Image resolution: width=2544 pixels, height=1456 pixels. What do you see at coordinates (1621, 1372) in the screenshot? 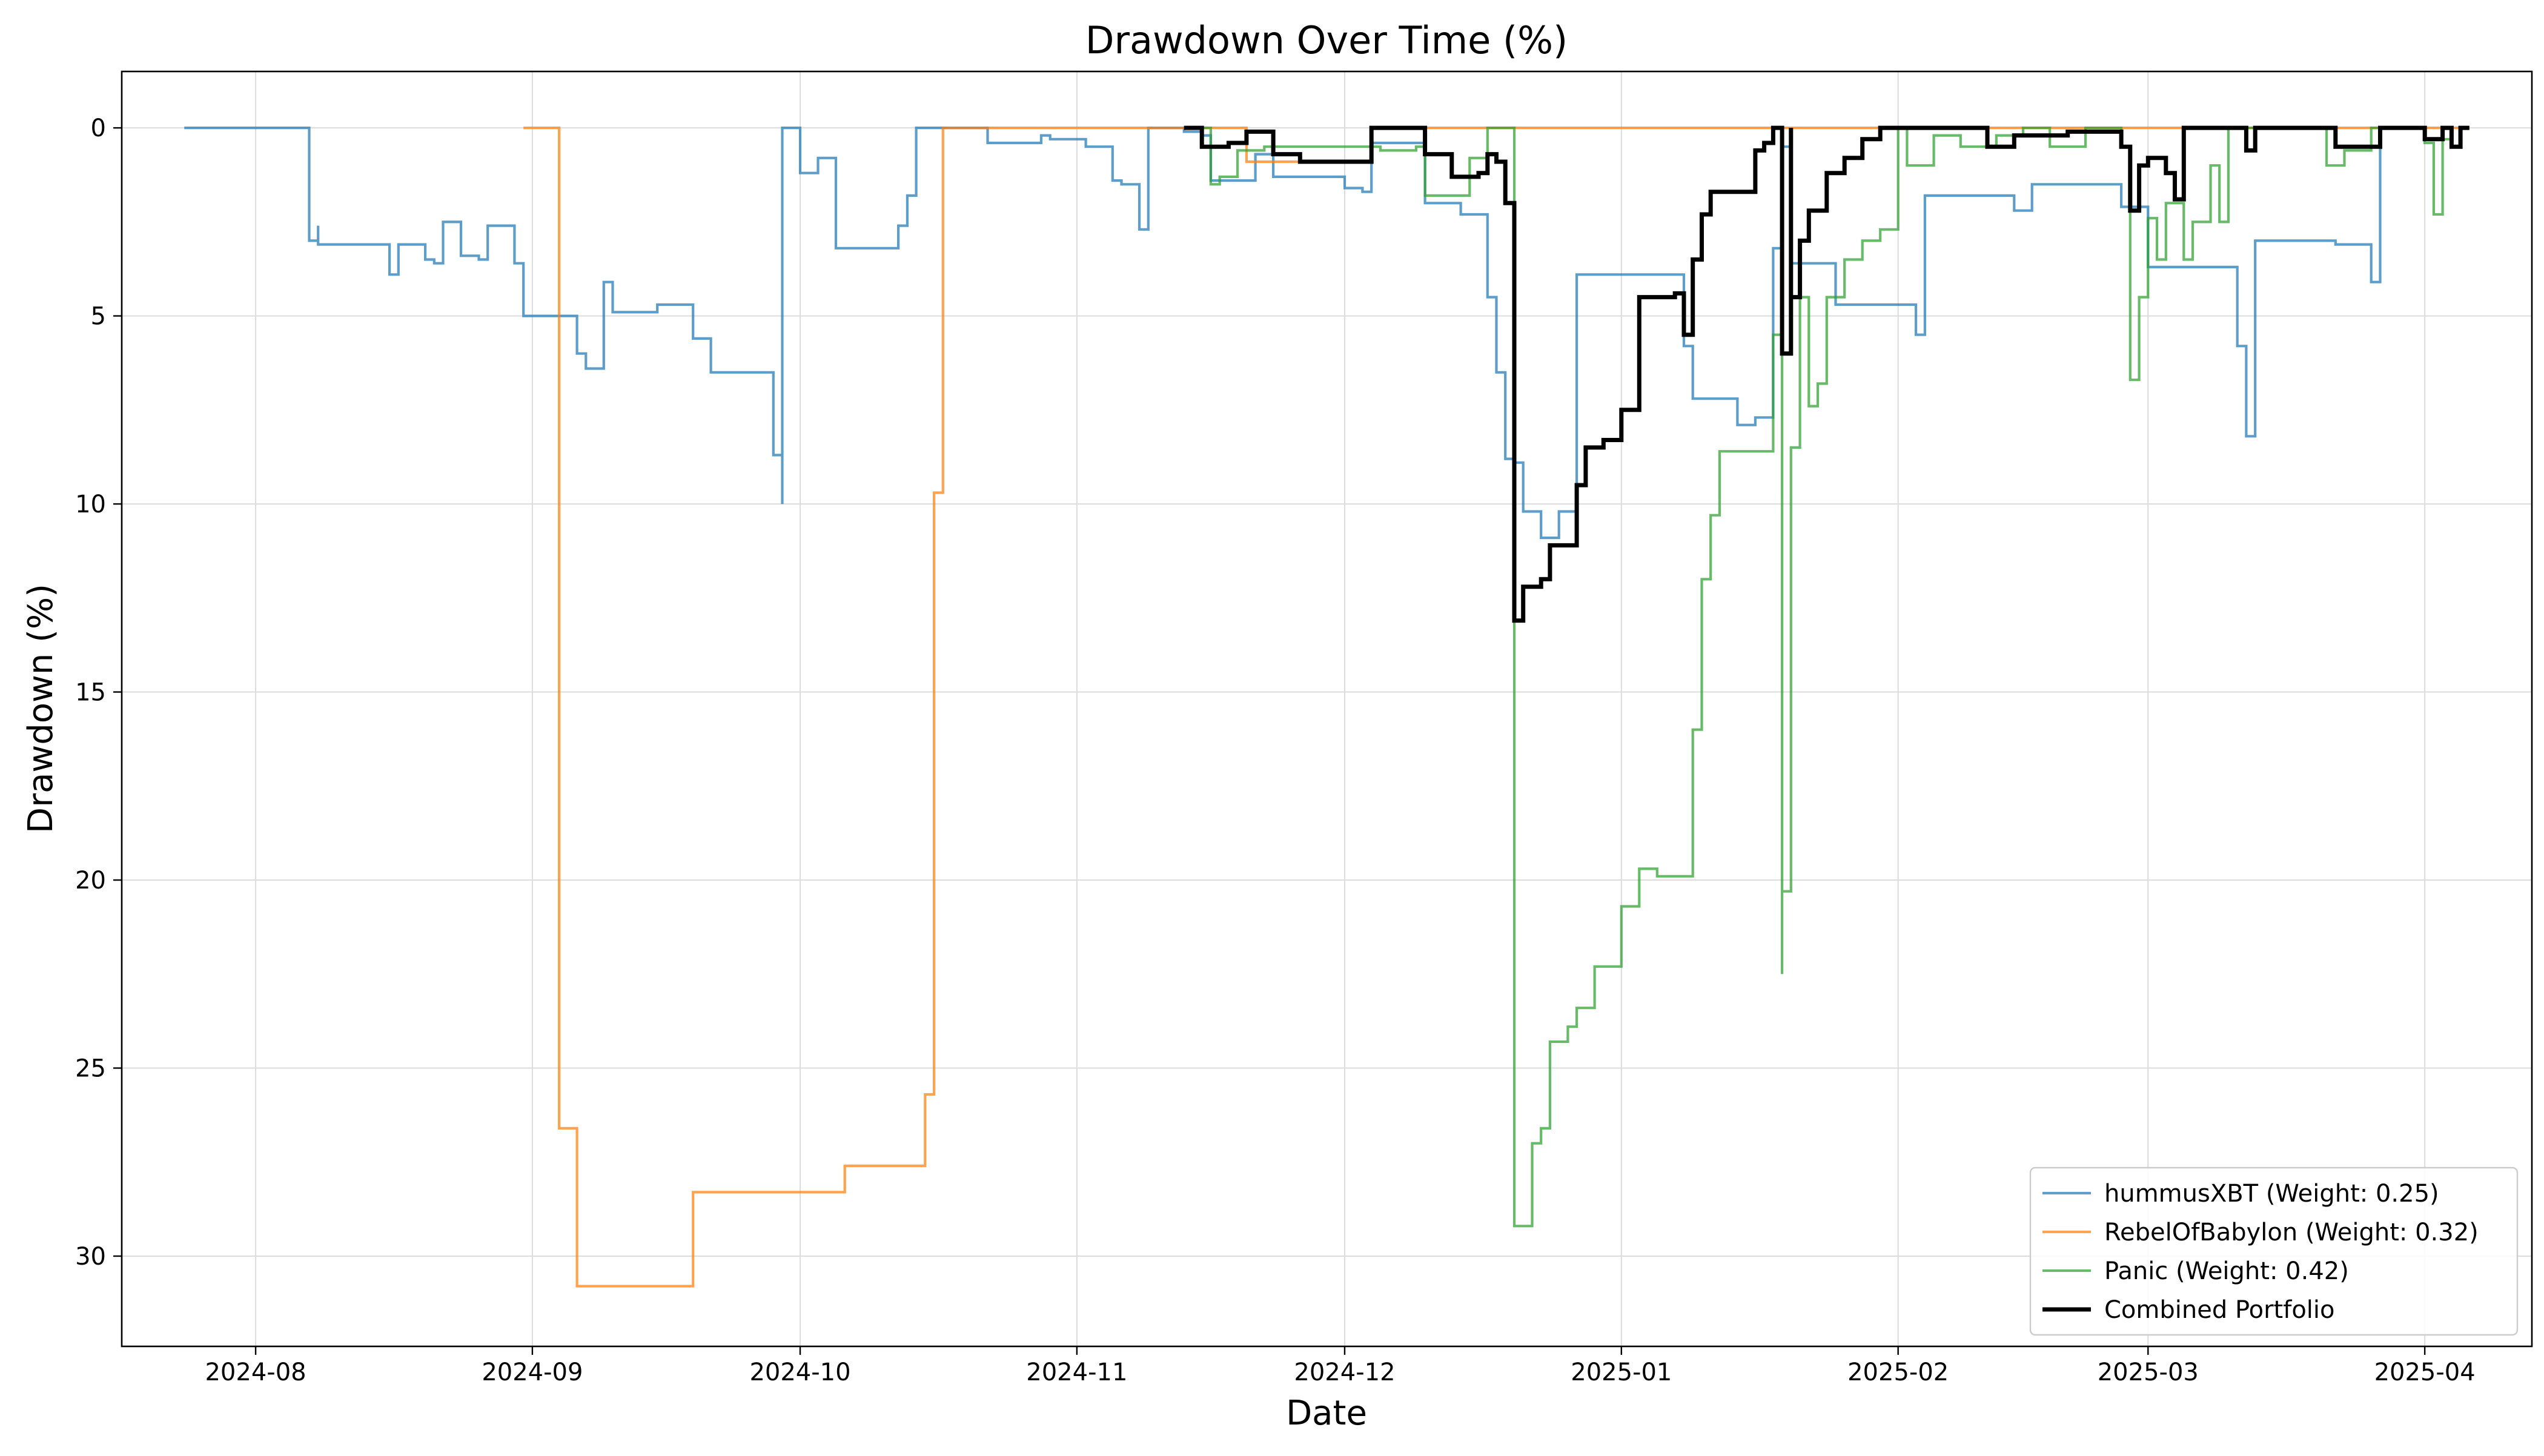
I see `x-tick-label: 2025-01` at bounding box center [1621, 1372].